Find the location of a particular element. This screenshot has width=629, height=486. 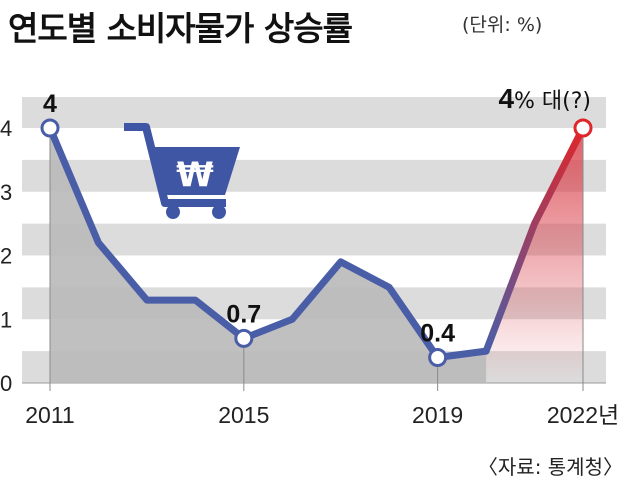

forecast-line is located at coordinates (534, 239).